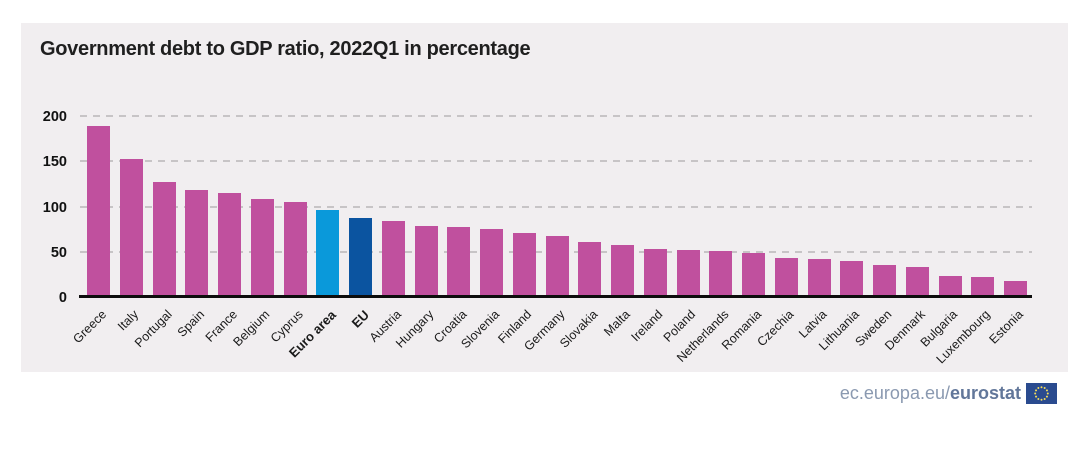  Describe the element at coordinates (905, 234) in the screenshot. I see `bar-column: Denmark` at that location.